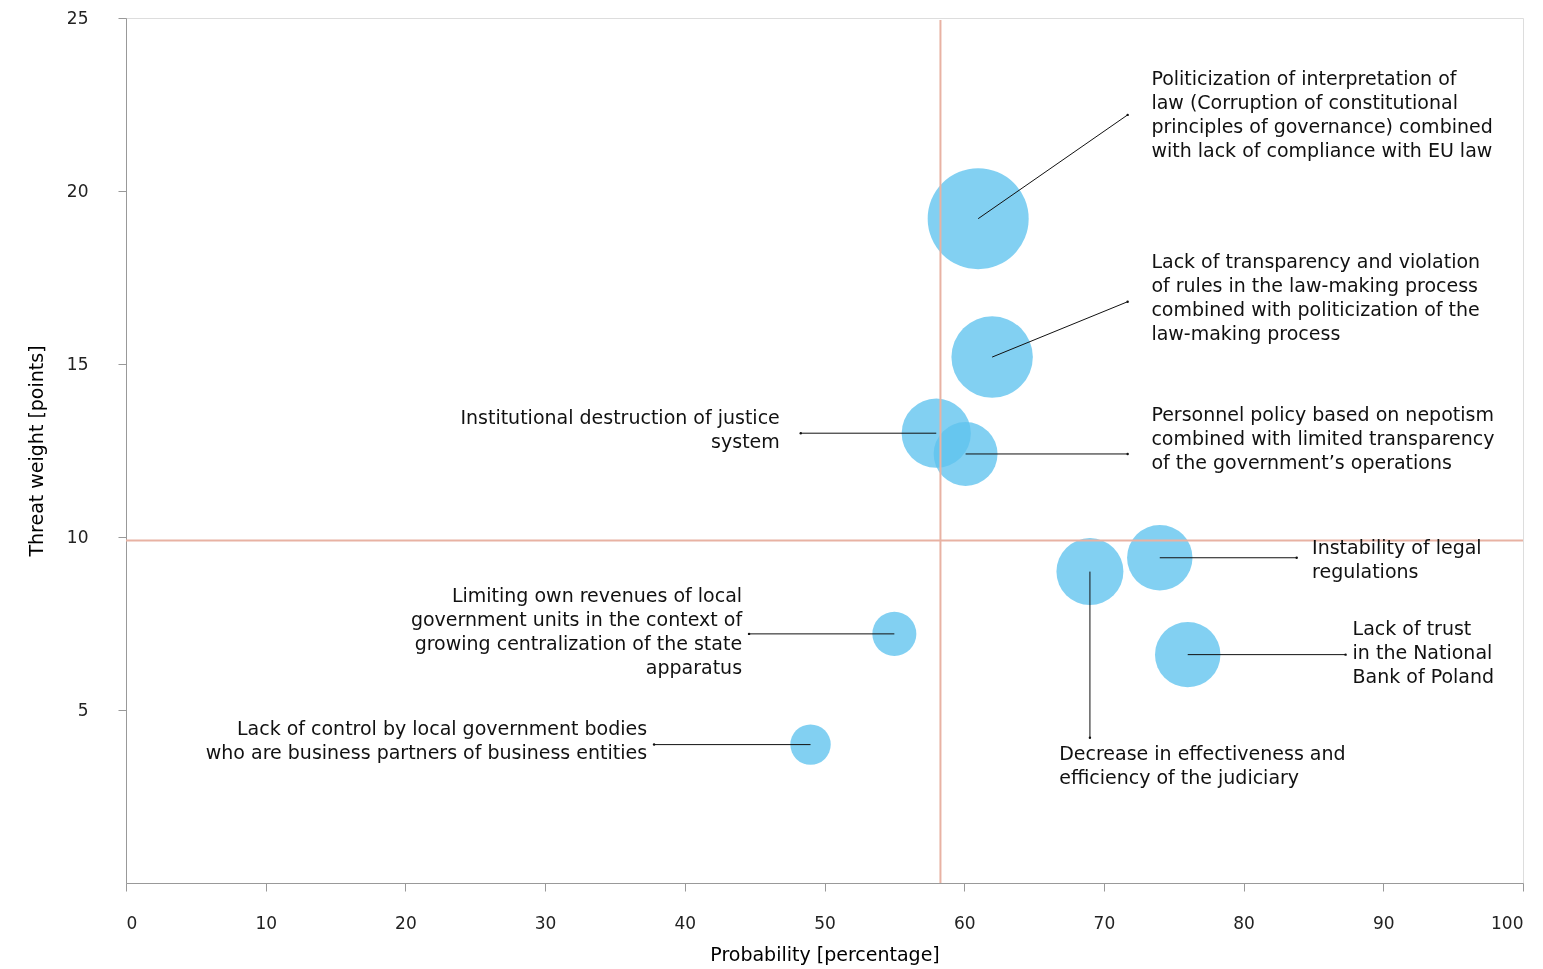  I want to click on y-axis-title: Threat weight [points], so click(35, 451).